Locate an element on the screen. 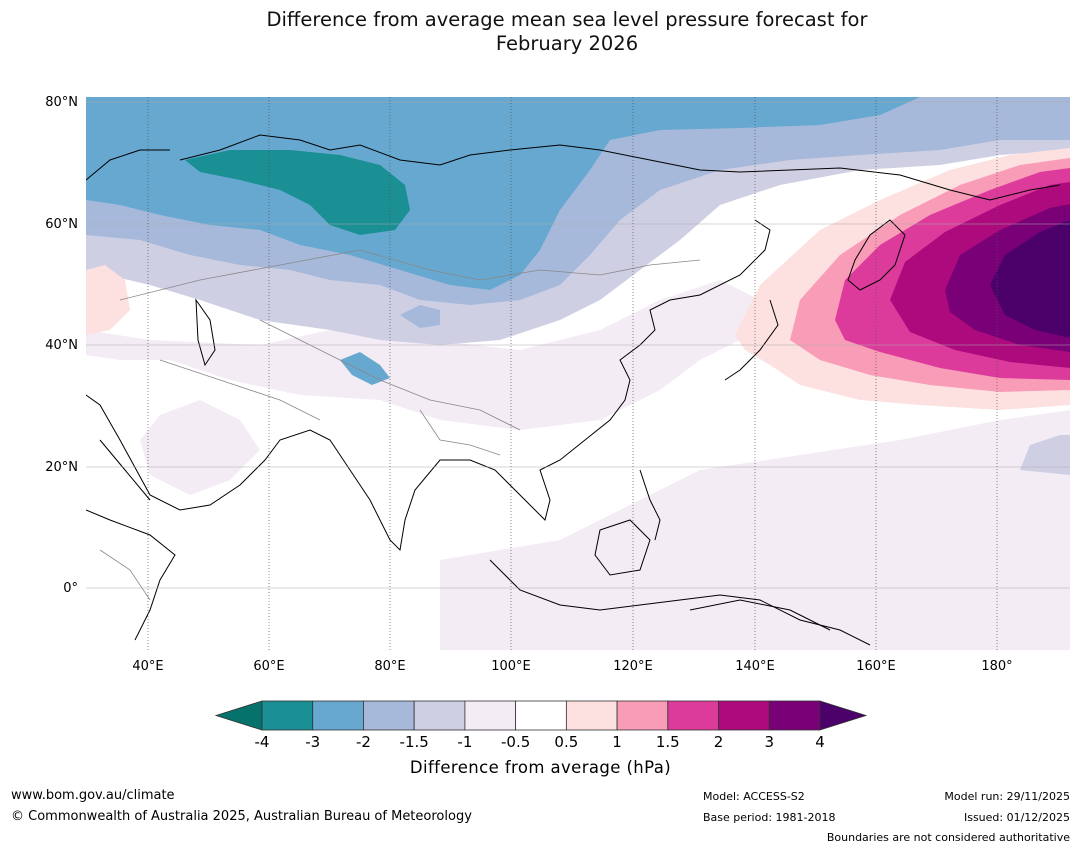 The height and width of the screenshot is (850, 1081). colorbar-tick-label: 1.5 is located at coordinates (667, 742).